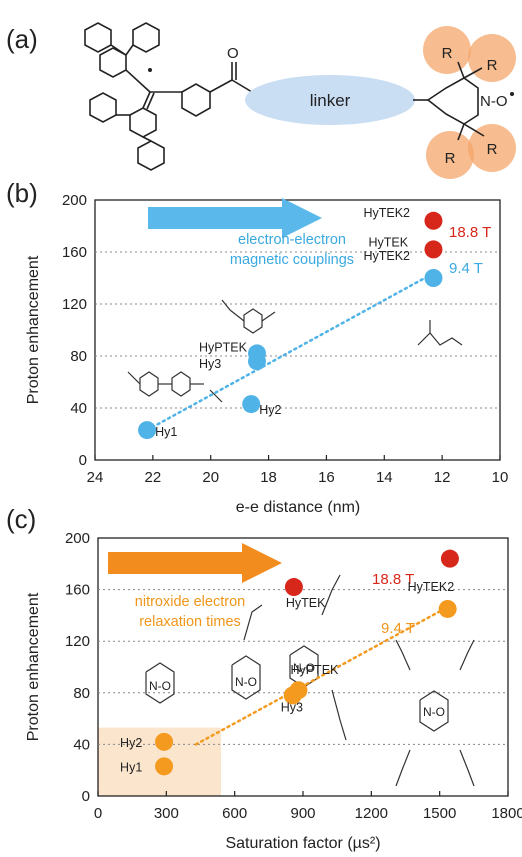 This screenshot has width=522, height=857. I want to click on linker-label: linker, so click(330, 100).